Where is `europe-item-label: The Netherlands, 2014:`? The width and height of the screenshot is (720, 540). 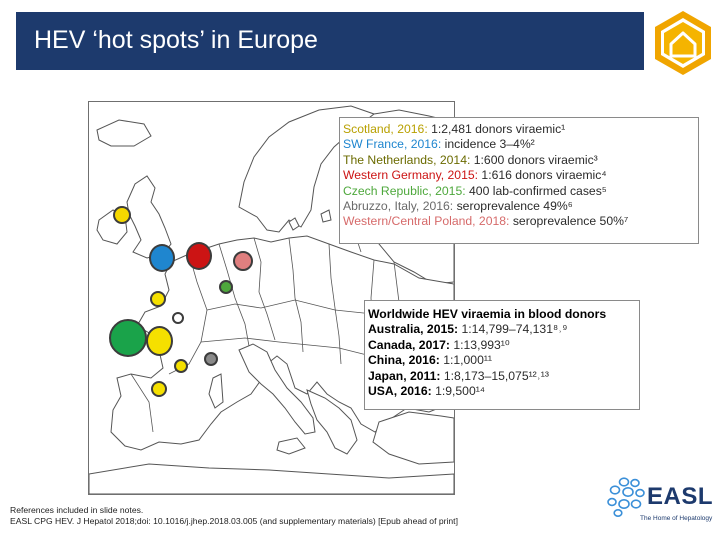
europe-item-label: The Netherlands, 2014: is located at coordinates (407, 159).